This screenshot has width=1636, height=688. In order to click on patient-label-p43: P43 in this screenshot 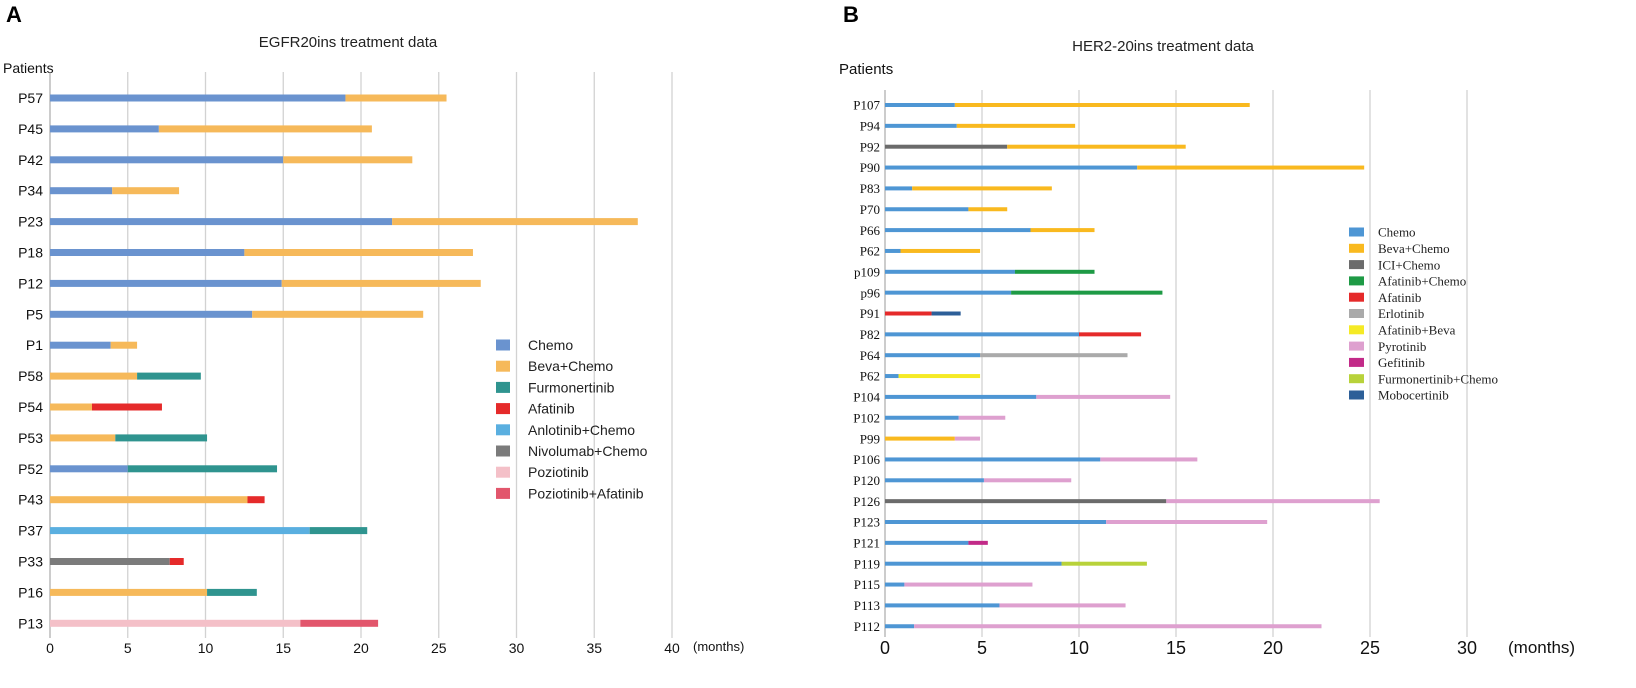, I will do `click(30, 500)`.